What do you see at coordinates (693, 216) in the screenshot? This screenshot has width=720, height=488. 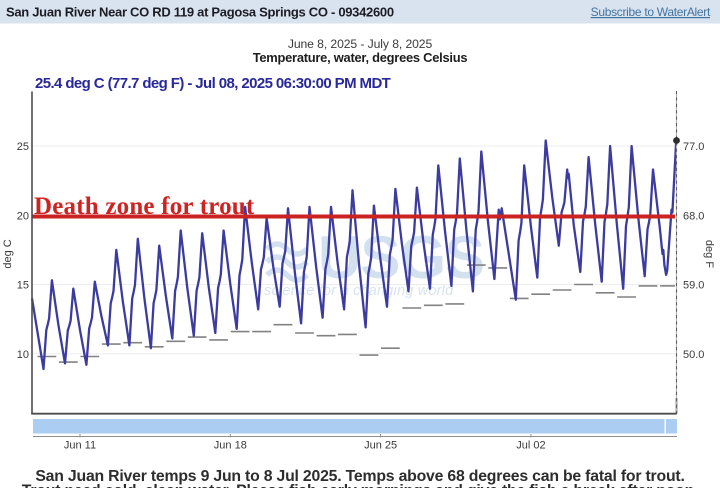 I see `svg-text: 68.0` at bounding box center [693, 216].